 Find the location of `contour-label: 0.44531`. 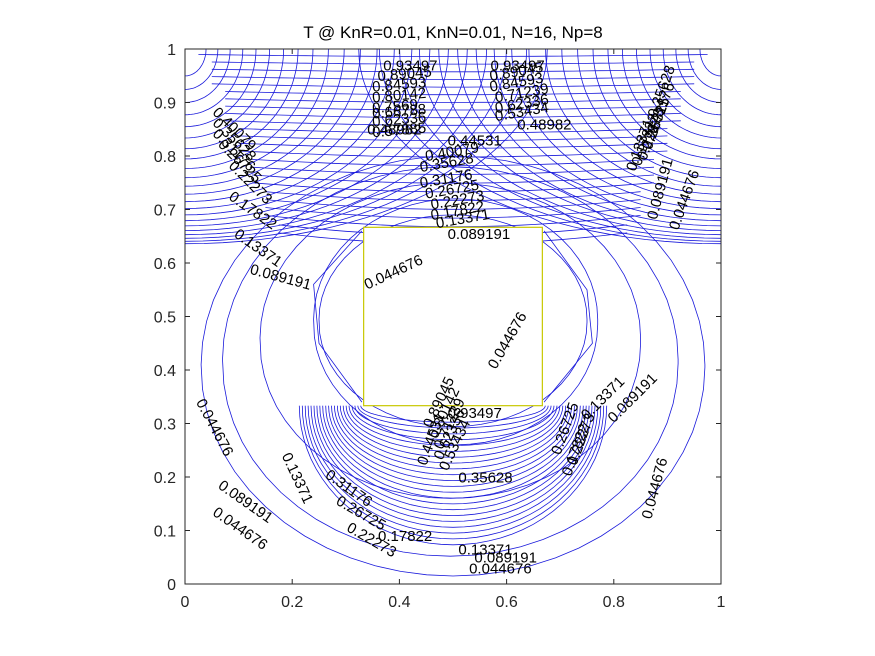

contour-label: 0.44531 is located at coordinates (475, 140).